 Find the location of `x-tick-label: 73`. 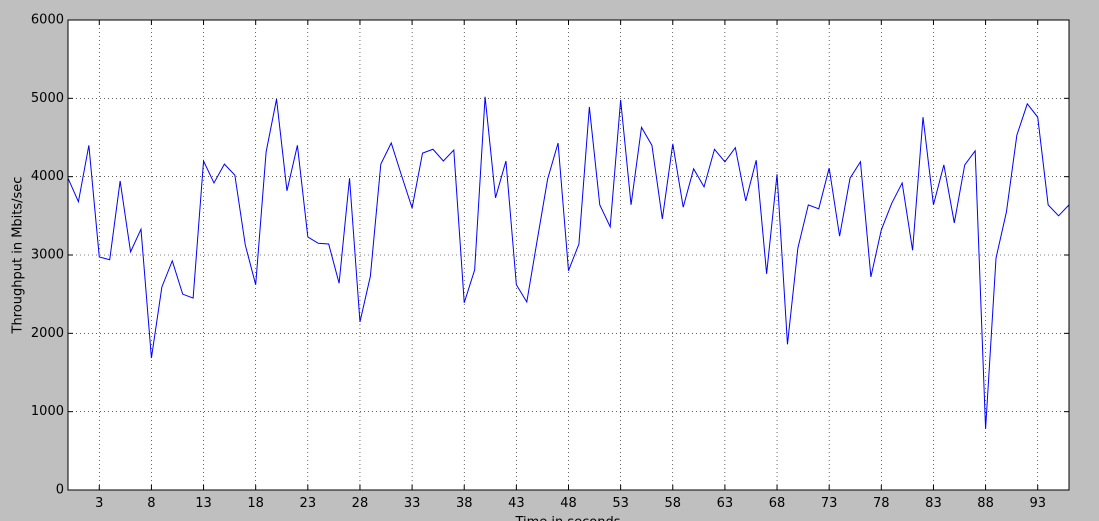

x-tick-label: 73 is located at coordinates (829, 503).